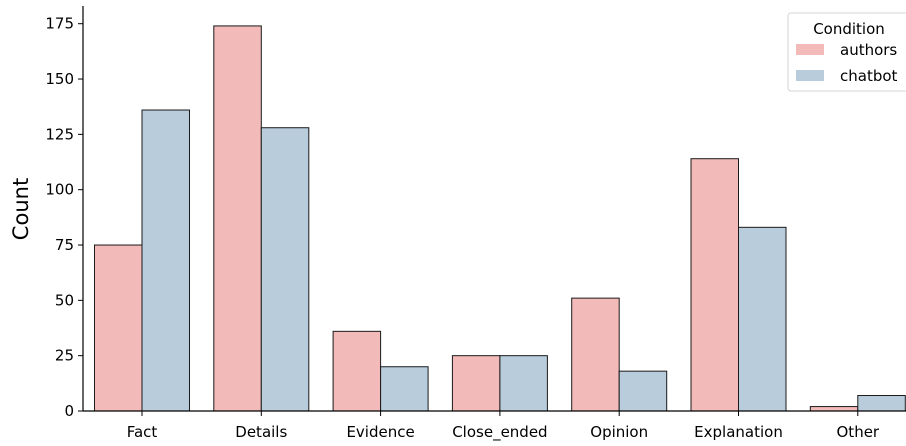  I want to click on y-tick-label-175: 175, so click(59, 24).